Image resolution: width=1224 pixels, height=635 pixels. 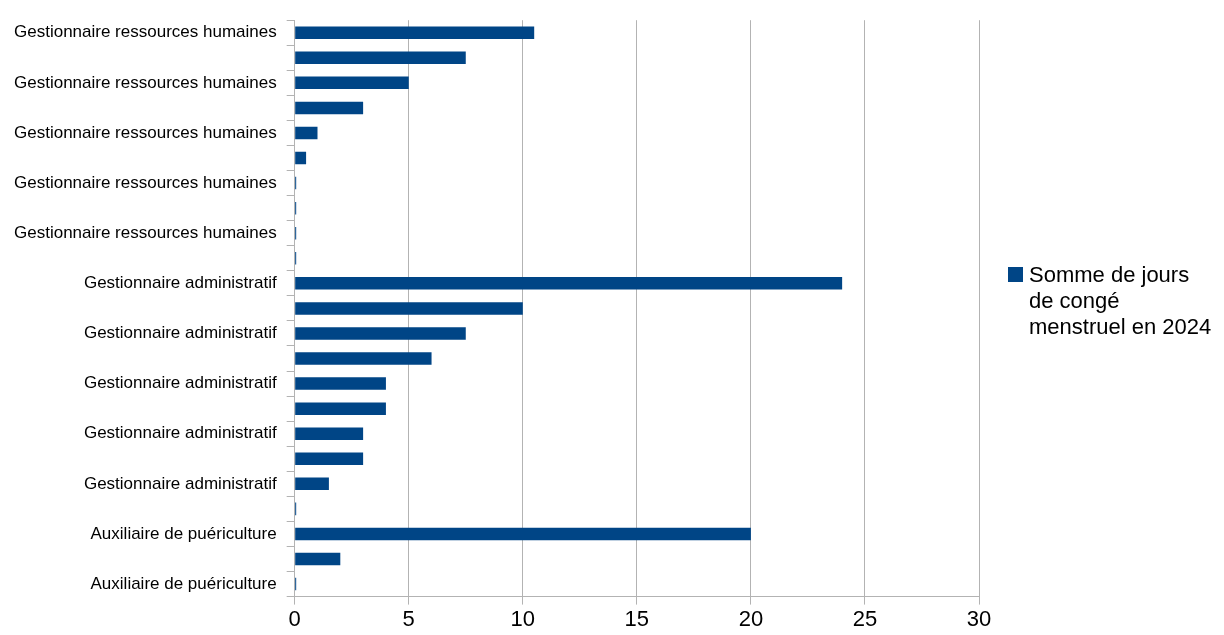 What do you see at coordinates (1121, 301) in the screenshot?
I see `legend-label: Somme de jours de congé menstruel en 2024` at bounding box center [1121, 301].